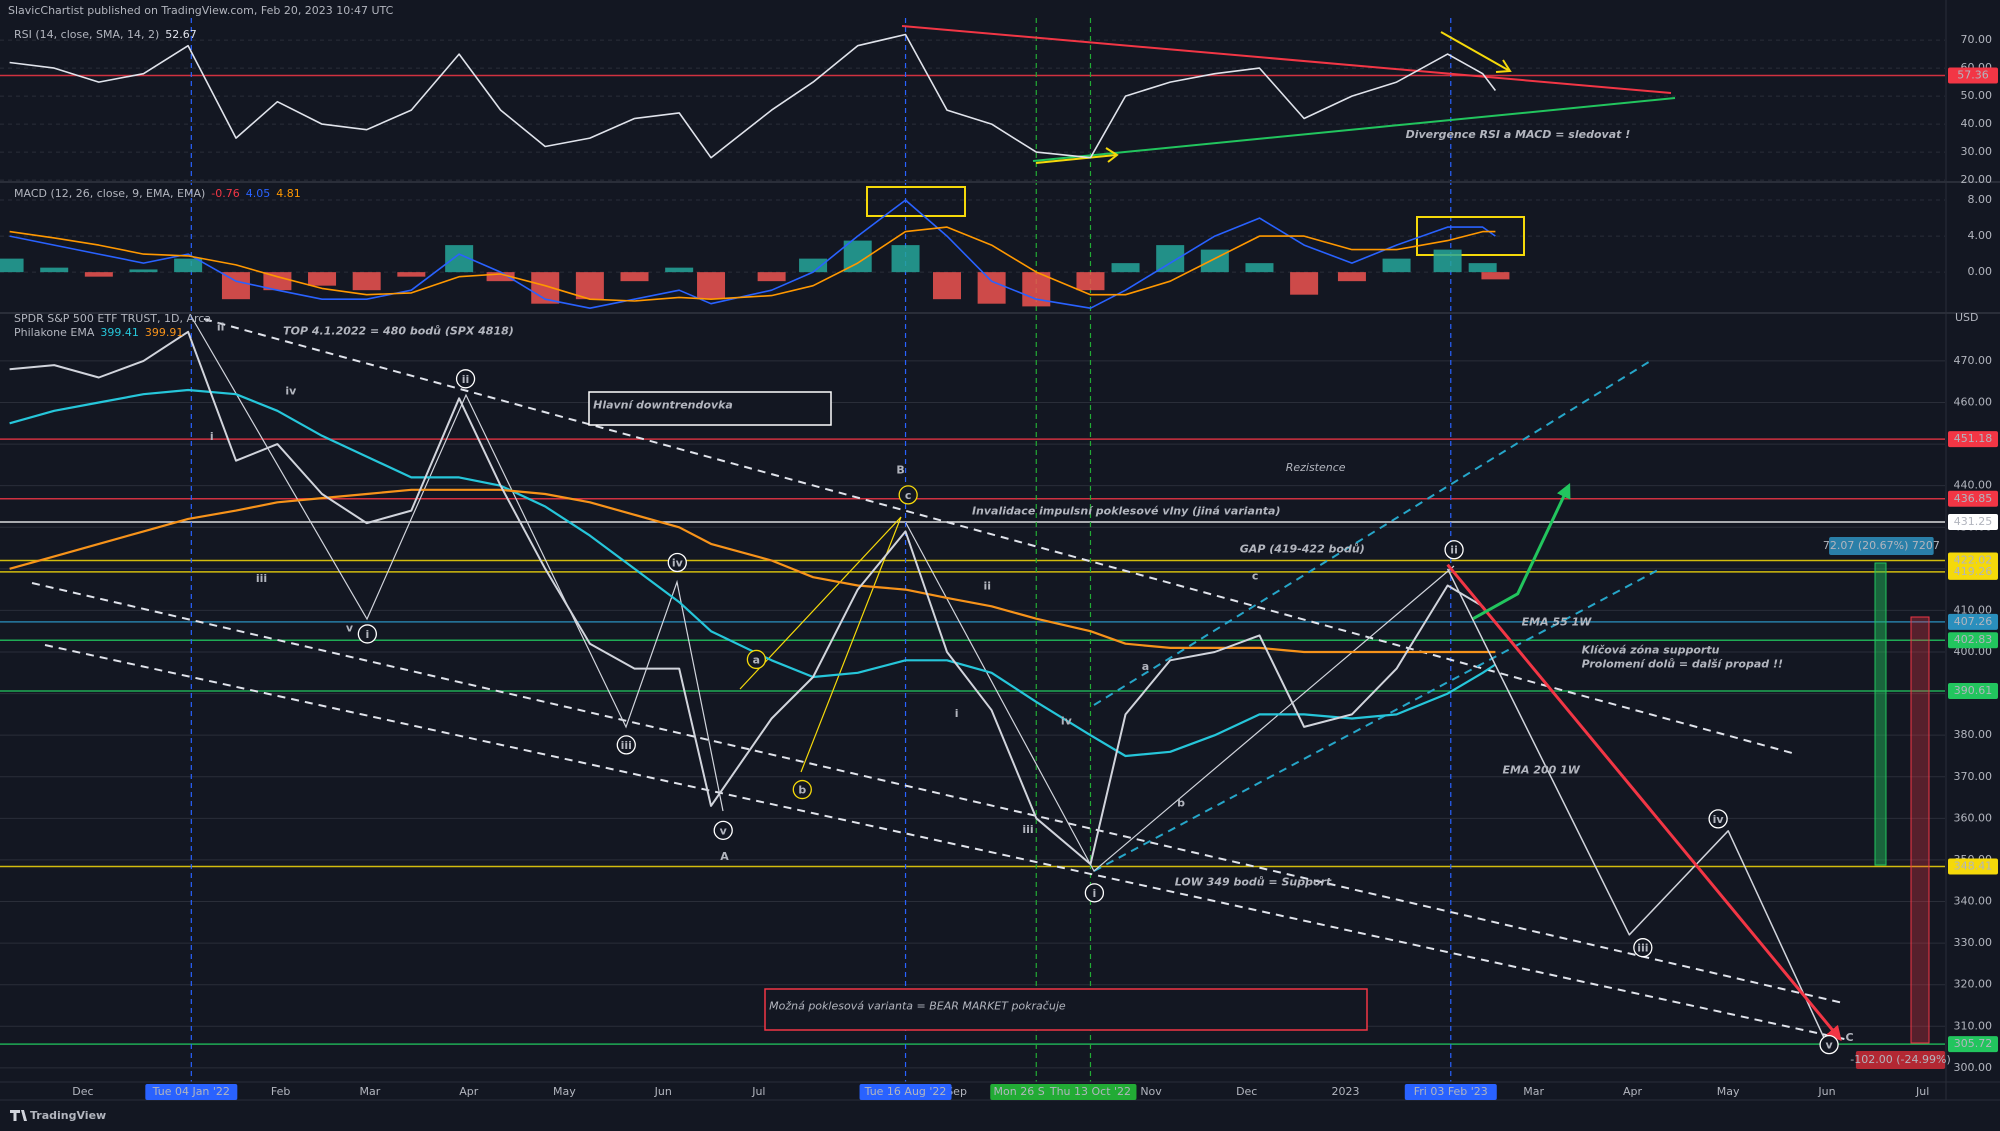 This screenshot has height=1131, width=2000. What do you see at coordinates (350, 628) in the screenshot?
I see `wave-label: v` at bounding box center [350, 628].